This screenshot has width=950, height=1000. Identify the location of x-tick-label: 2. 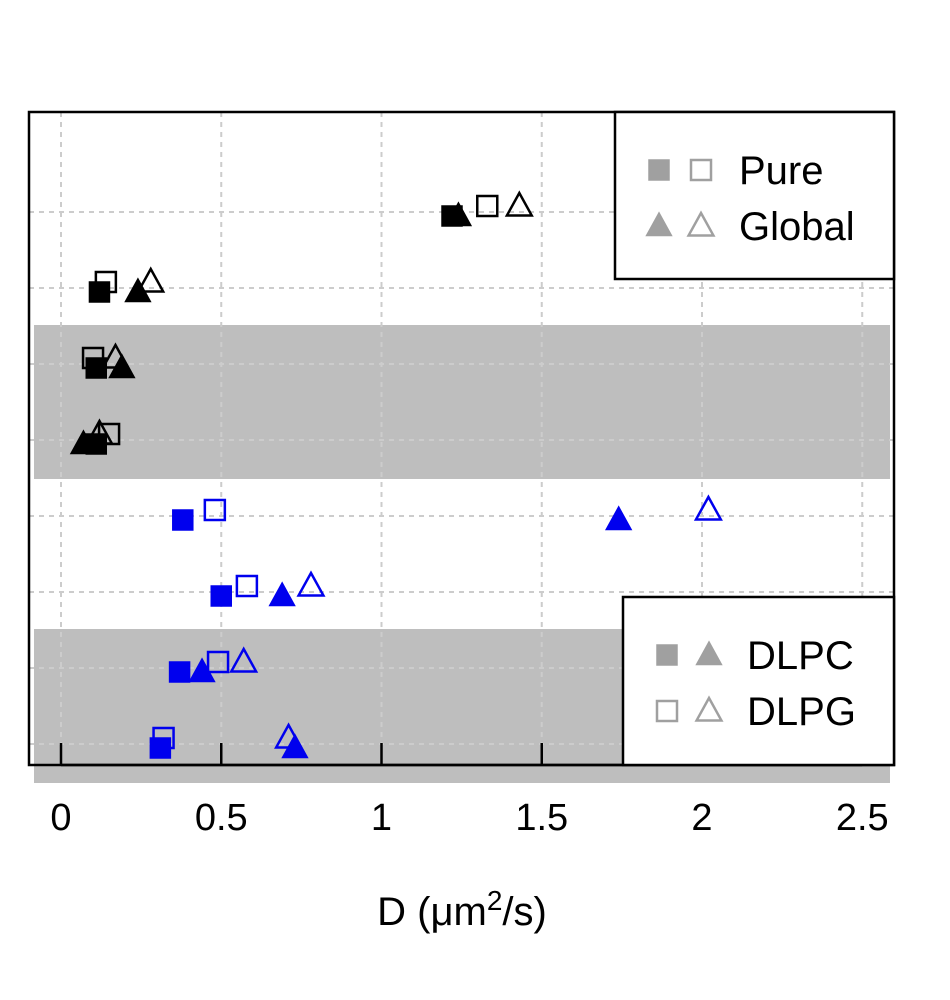
(701, 818).